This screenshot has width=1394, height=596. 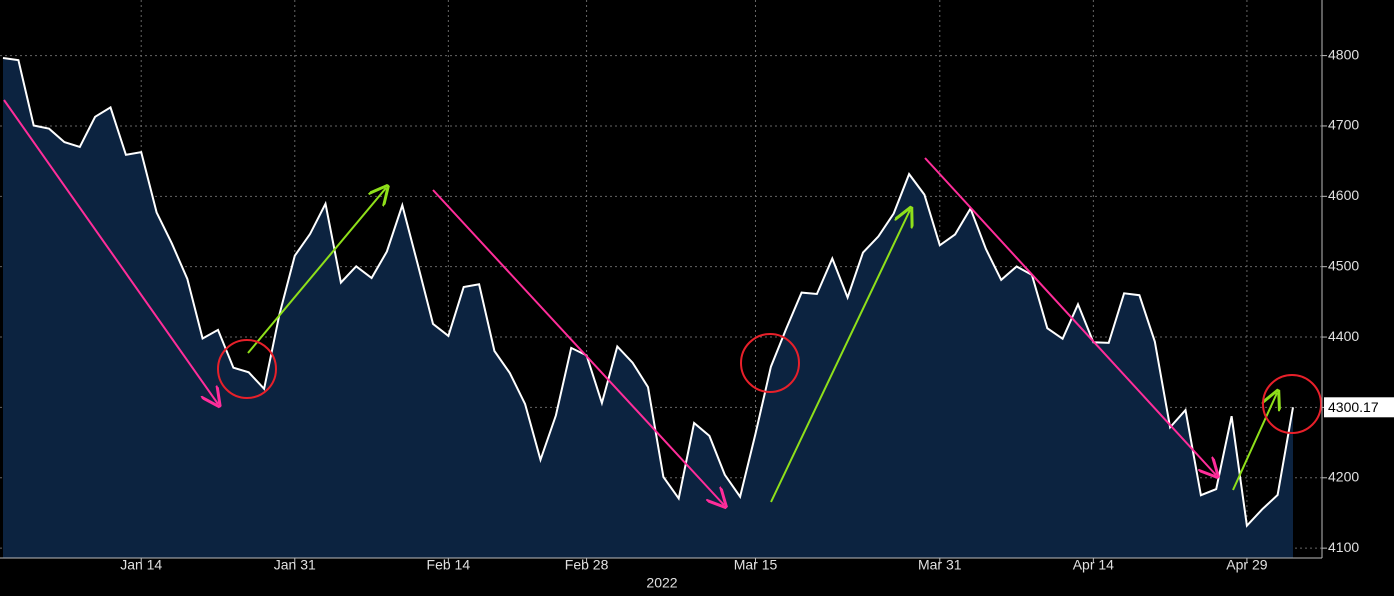 I want to click on last-value-box, so click(x=1359, y=407).